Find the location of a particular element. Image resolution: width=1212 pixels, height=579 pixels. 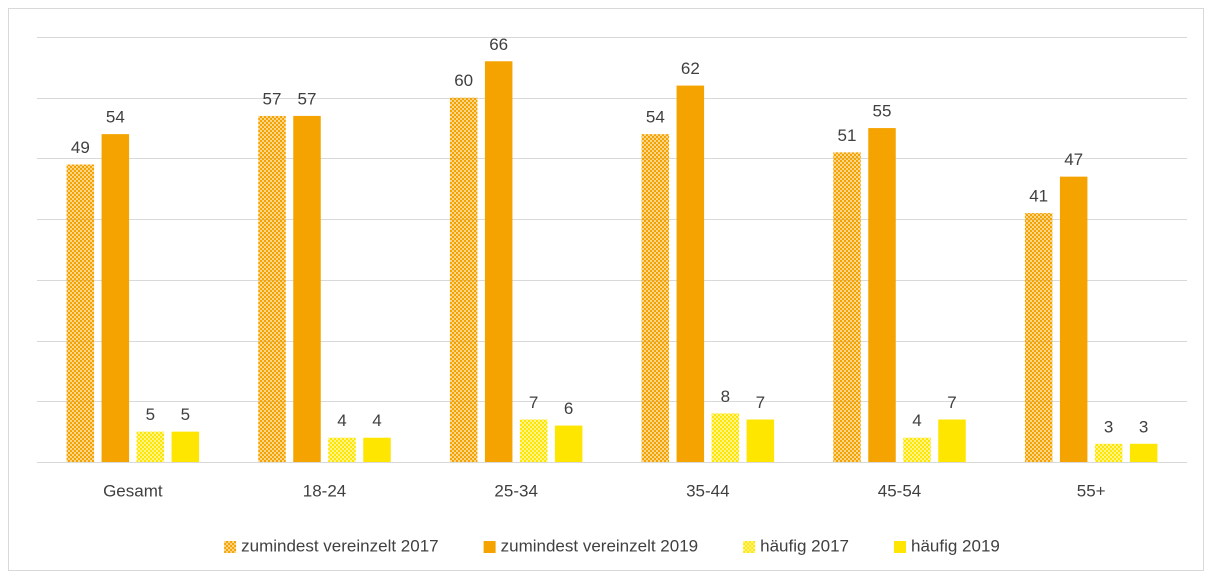

legend-label: zumindest vereinzelt 2017 is located at coordinates (340, 545).